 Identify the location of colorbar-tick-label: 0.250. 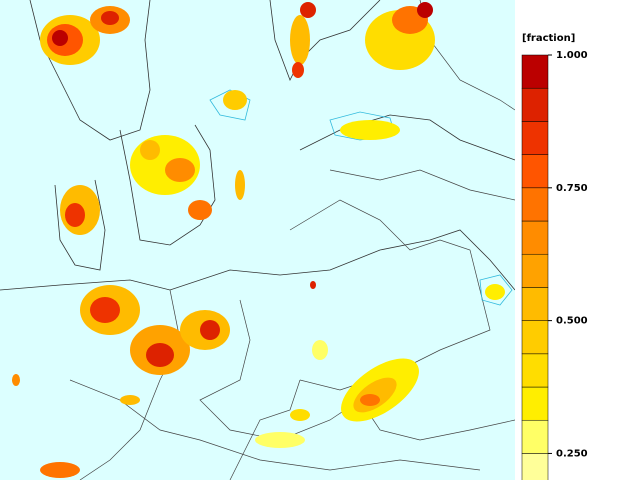
(572, 453).